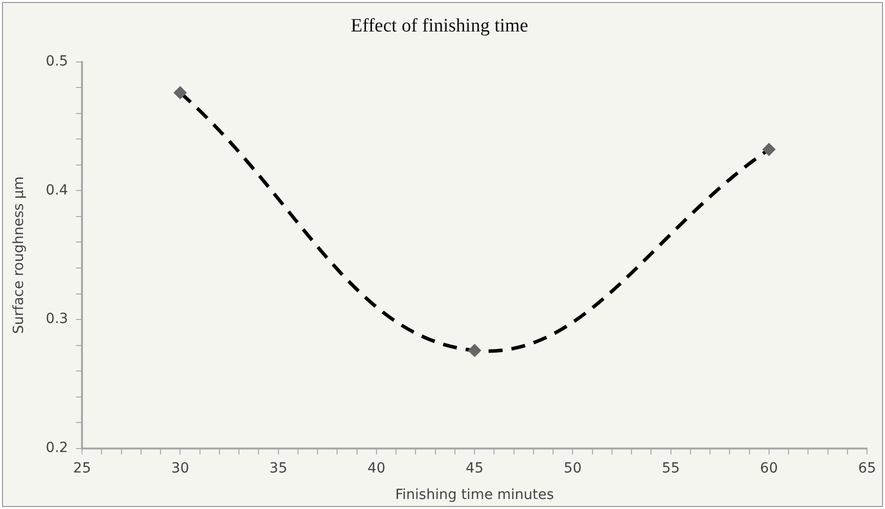 This screenshot has height=509, width=885. I want to click on y-tick-label: 0.5, so click(57, 61).